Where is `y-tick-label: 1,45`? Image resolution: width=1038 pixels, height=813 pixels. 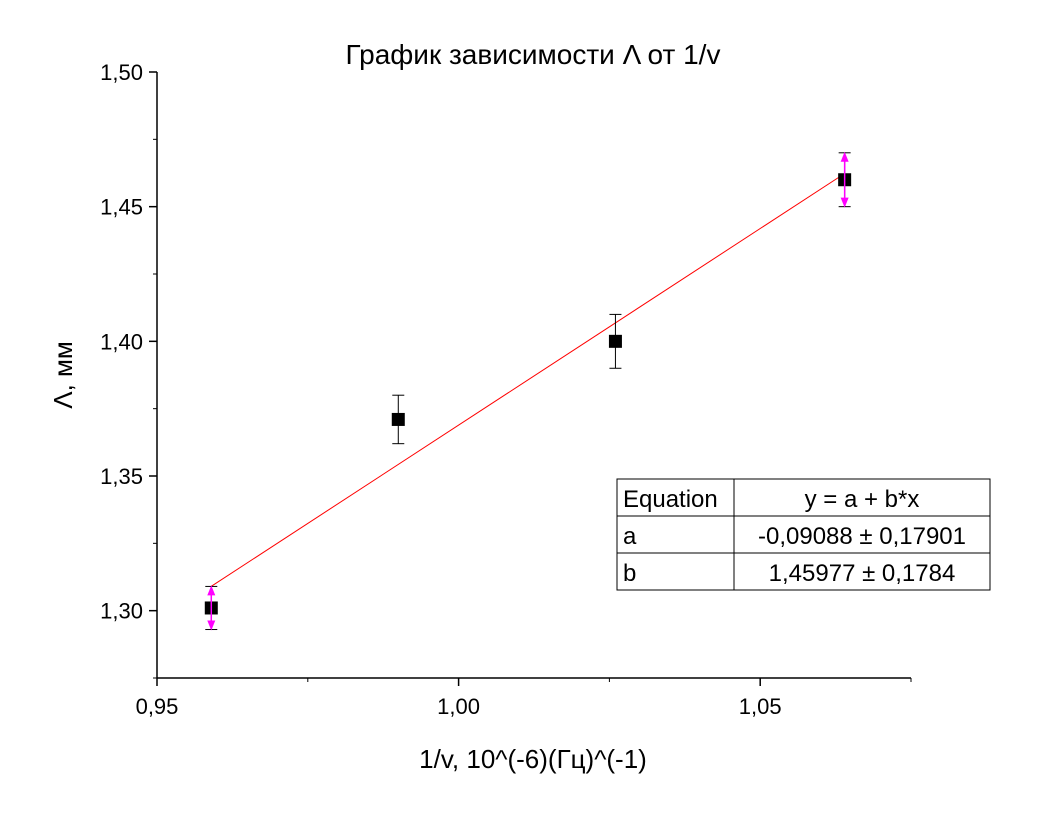
y-tick-label: 1,45 is located at coordinates (121, 207).